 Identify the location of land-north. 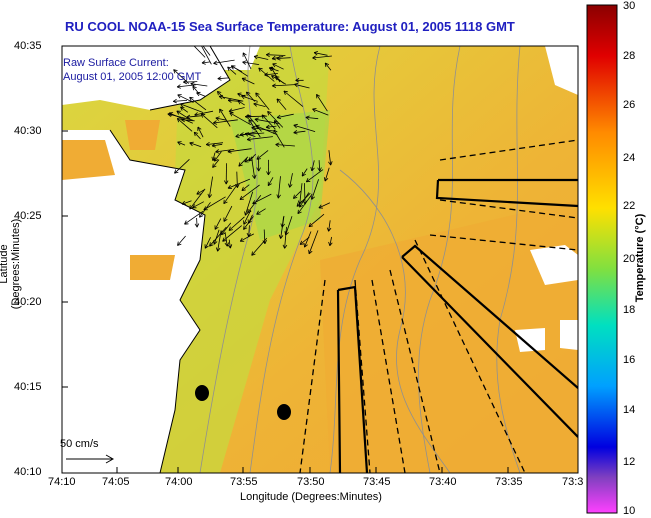
(146, 78).